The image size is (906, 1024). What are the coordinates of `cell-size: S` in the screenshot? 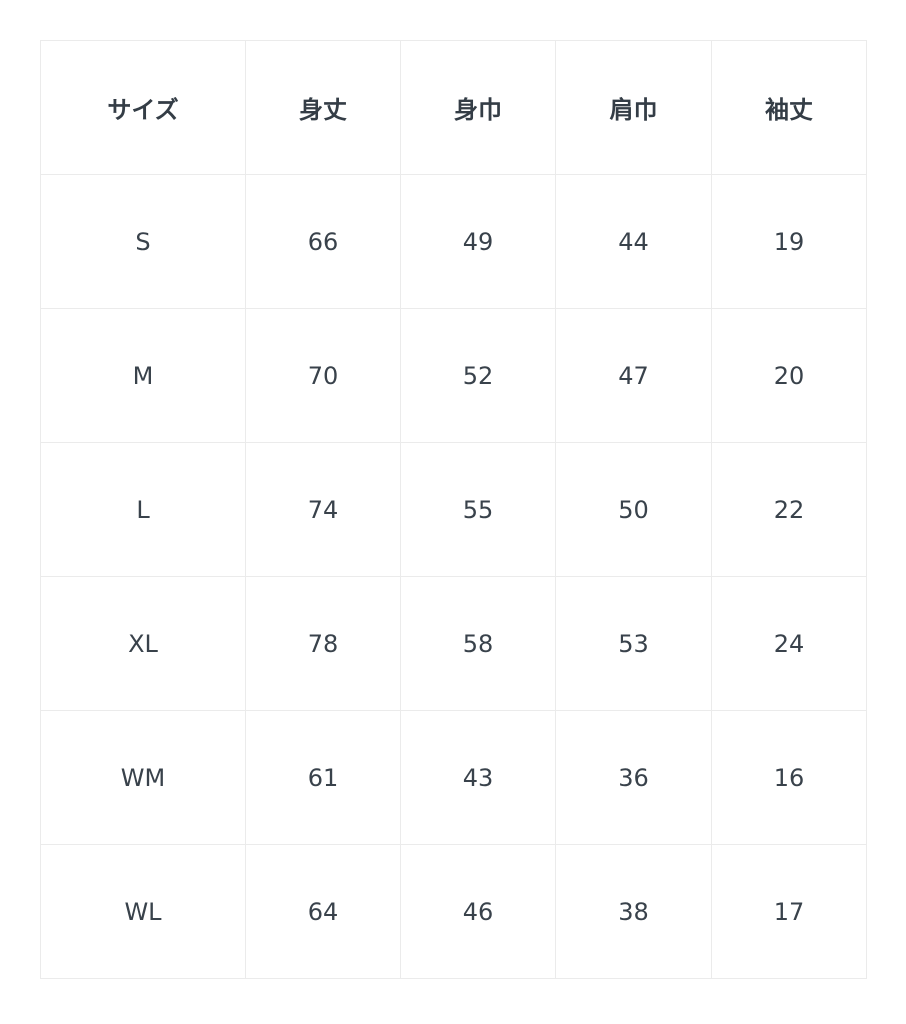 It's located at (143, 241).